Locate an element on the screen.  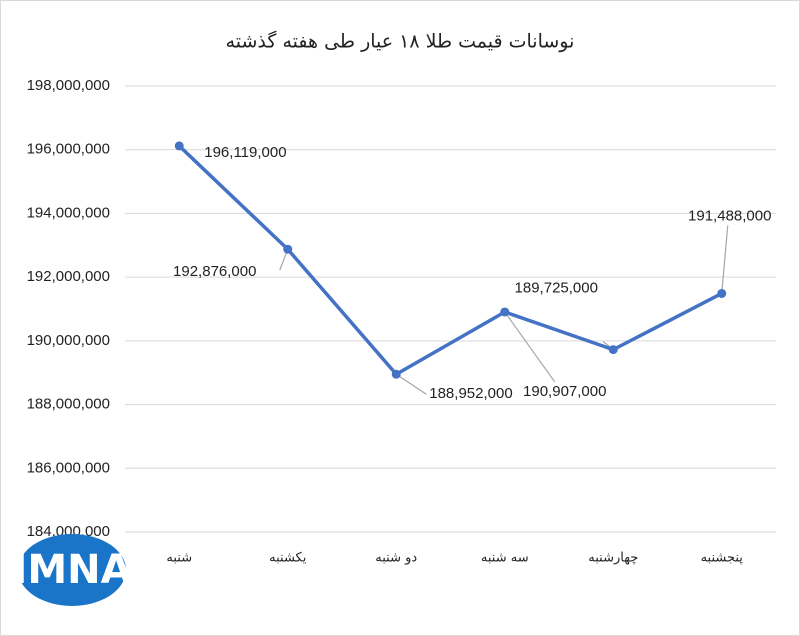
data-label: 189,725,000 is located at coordinates (556, 288).